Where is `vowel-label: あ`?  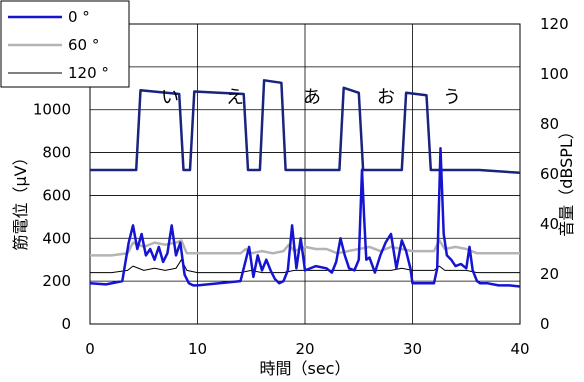
vowel-label: あ is located at coordinates (312, 97).